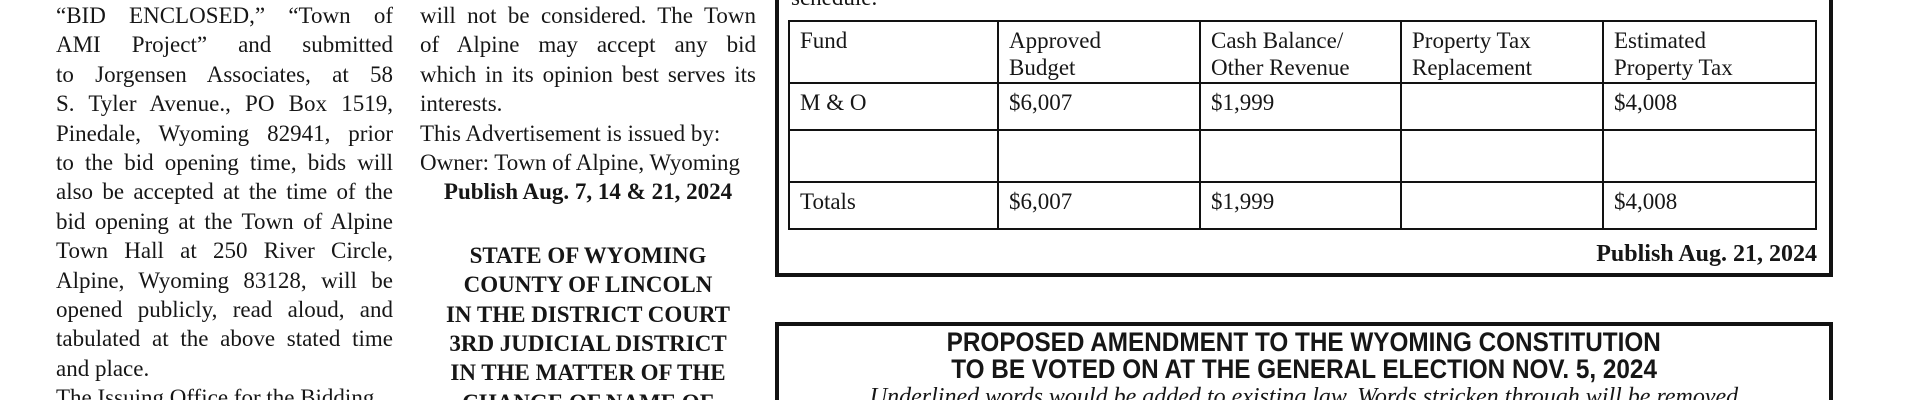 The width and height of the screenshot is (1920, 400). I want to click on header-cash-balance: Cash Balance/ Other Revenue, so click(1300, 52).